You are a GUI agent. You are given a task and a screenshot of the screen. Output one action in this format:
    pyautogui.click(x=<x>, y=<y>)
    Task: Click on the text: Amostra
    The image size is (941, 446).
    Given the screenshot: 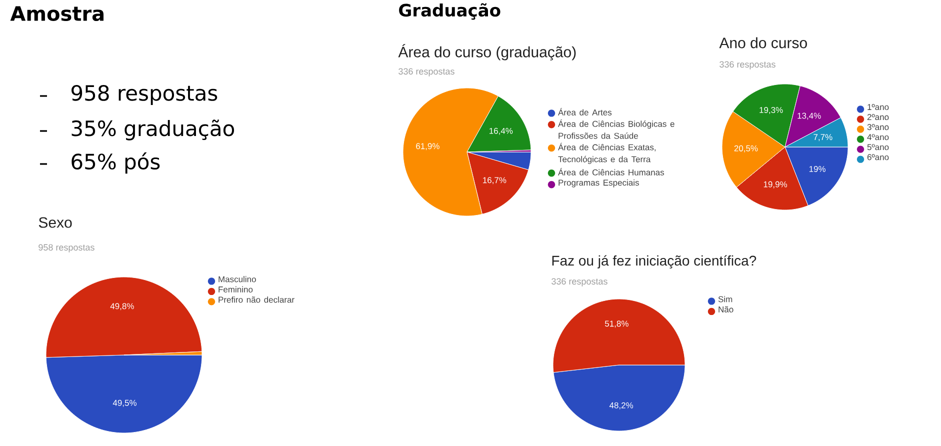 What is the action you would take?
    pyautogui.click(x=57, y=14)
    